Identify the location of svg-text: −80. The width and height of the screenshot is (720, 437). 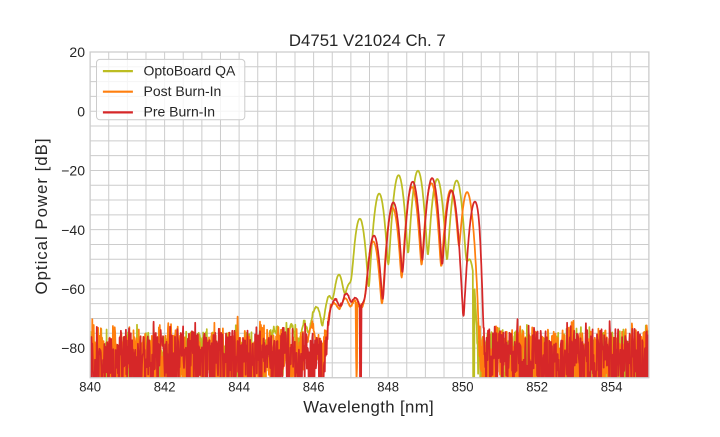
(73, 348).